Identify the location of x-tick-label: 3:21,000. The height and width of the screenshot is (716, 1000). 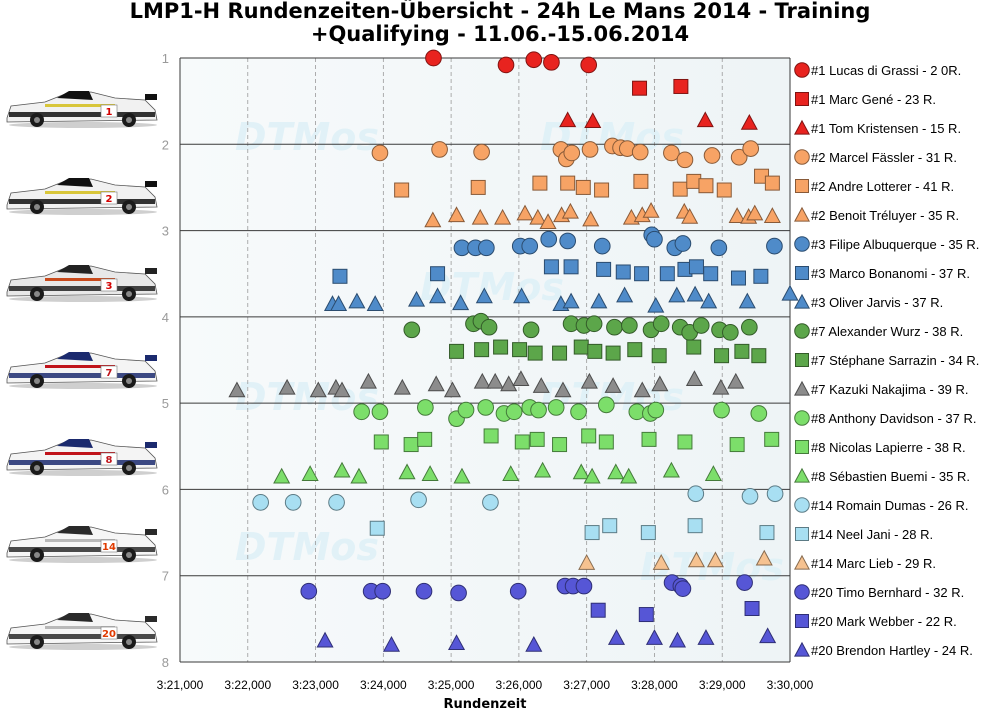
(180, 685).